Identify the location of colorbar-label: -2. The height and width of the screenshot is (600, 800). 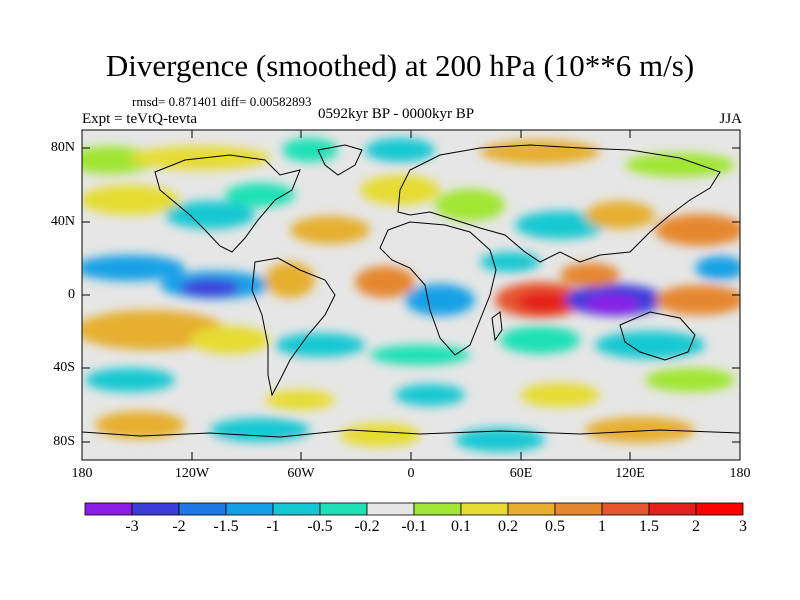
(179, 526).